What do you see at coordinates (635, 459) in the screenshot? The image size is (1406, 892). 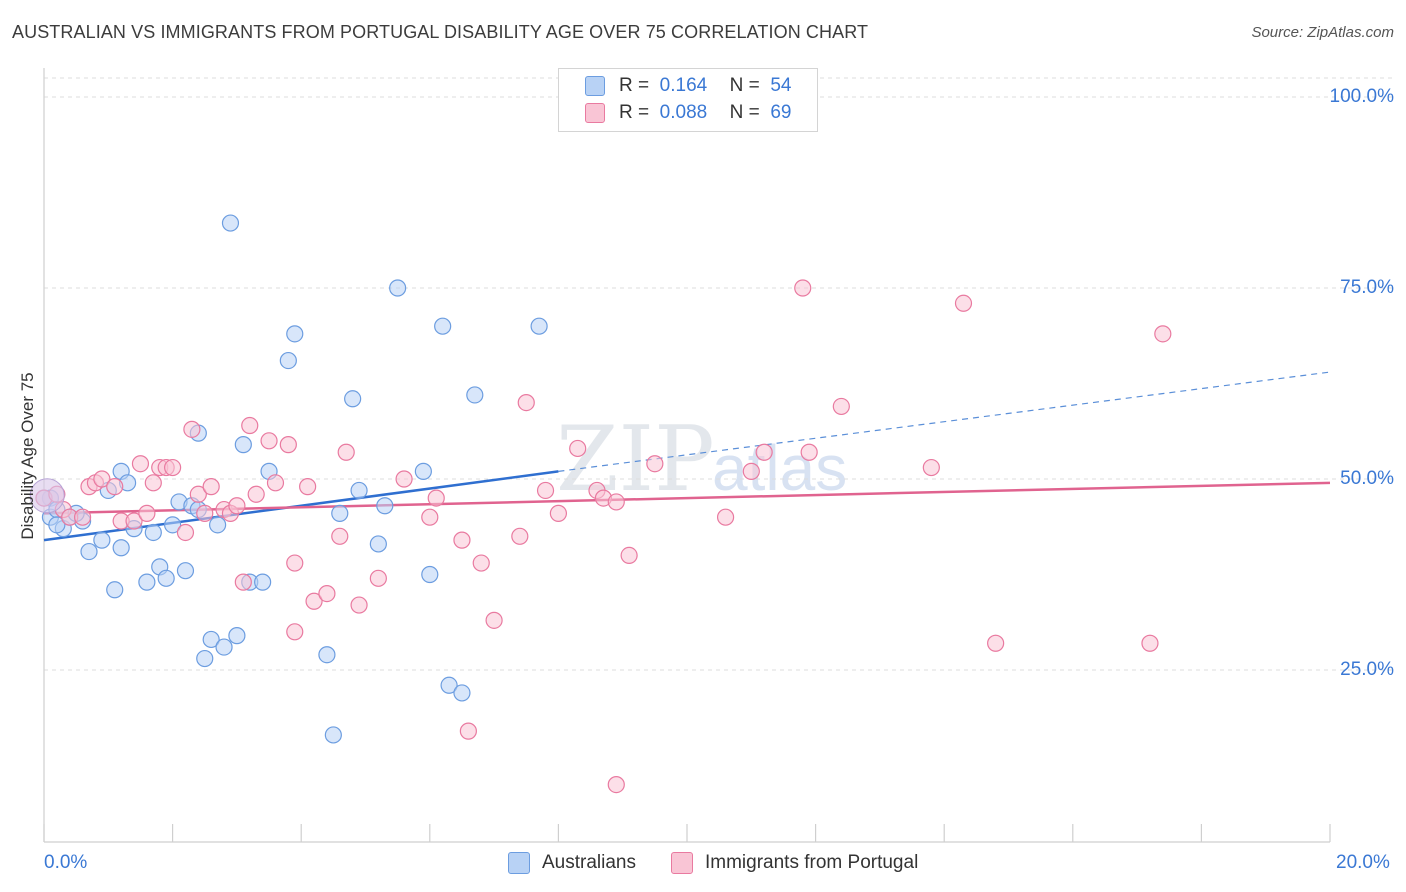 I see `svg-text: ZIP` at bounding box center [635, 459].